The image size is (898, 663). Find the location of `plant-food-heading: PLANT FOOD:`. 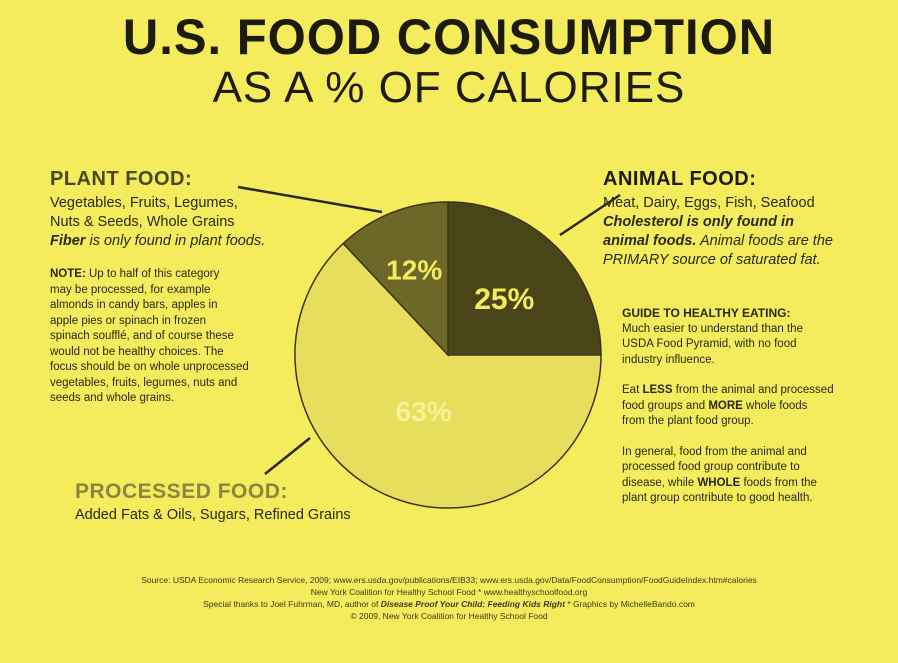

plant-food-heading: PLANT FOOD: is located at coordinates (121, 179).